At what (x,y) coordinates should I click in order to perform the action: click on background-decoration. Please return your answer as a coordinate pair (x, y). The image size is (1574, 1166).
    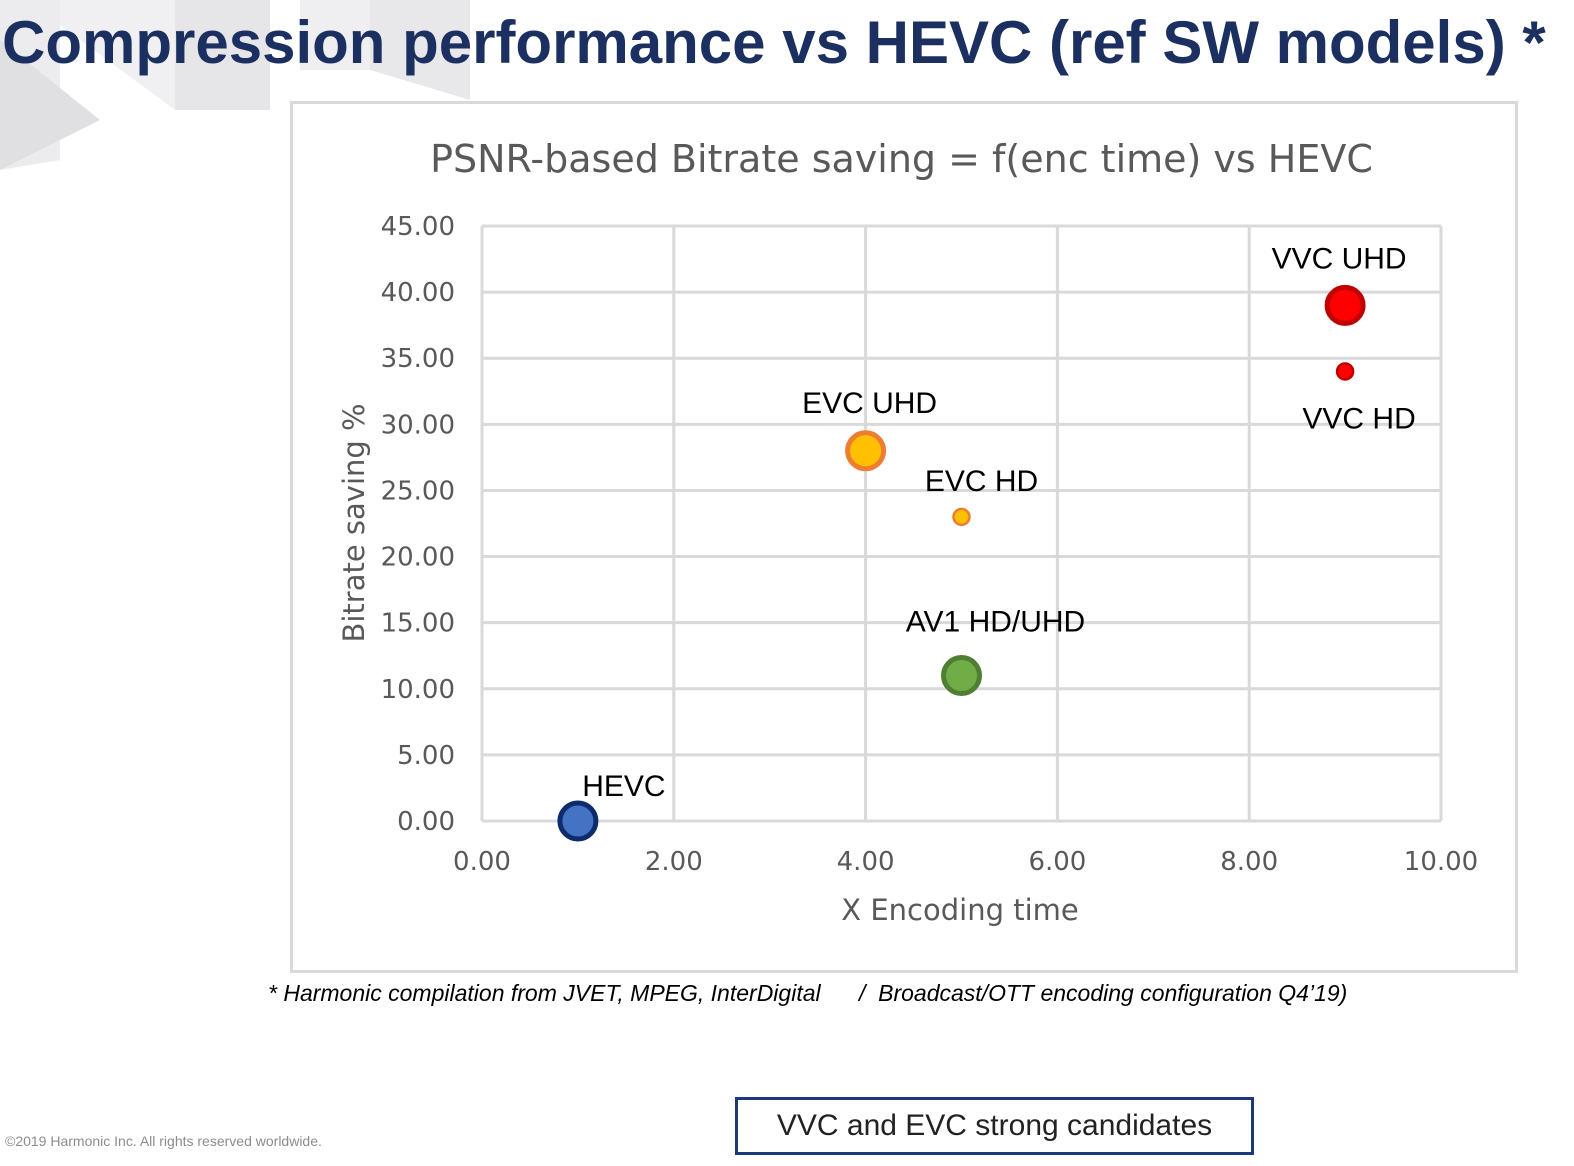
    Looking at the image, I should click on (235, 85).